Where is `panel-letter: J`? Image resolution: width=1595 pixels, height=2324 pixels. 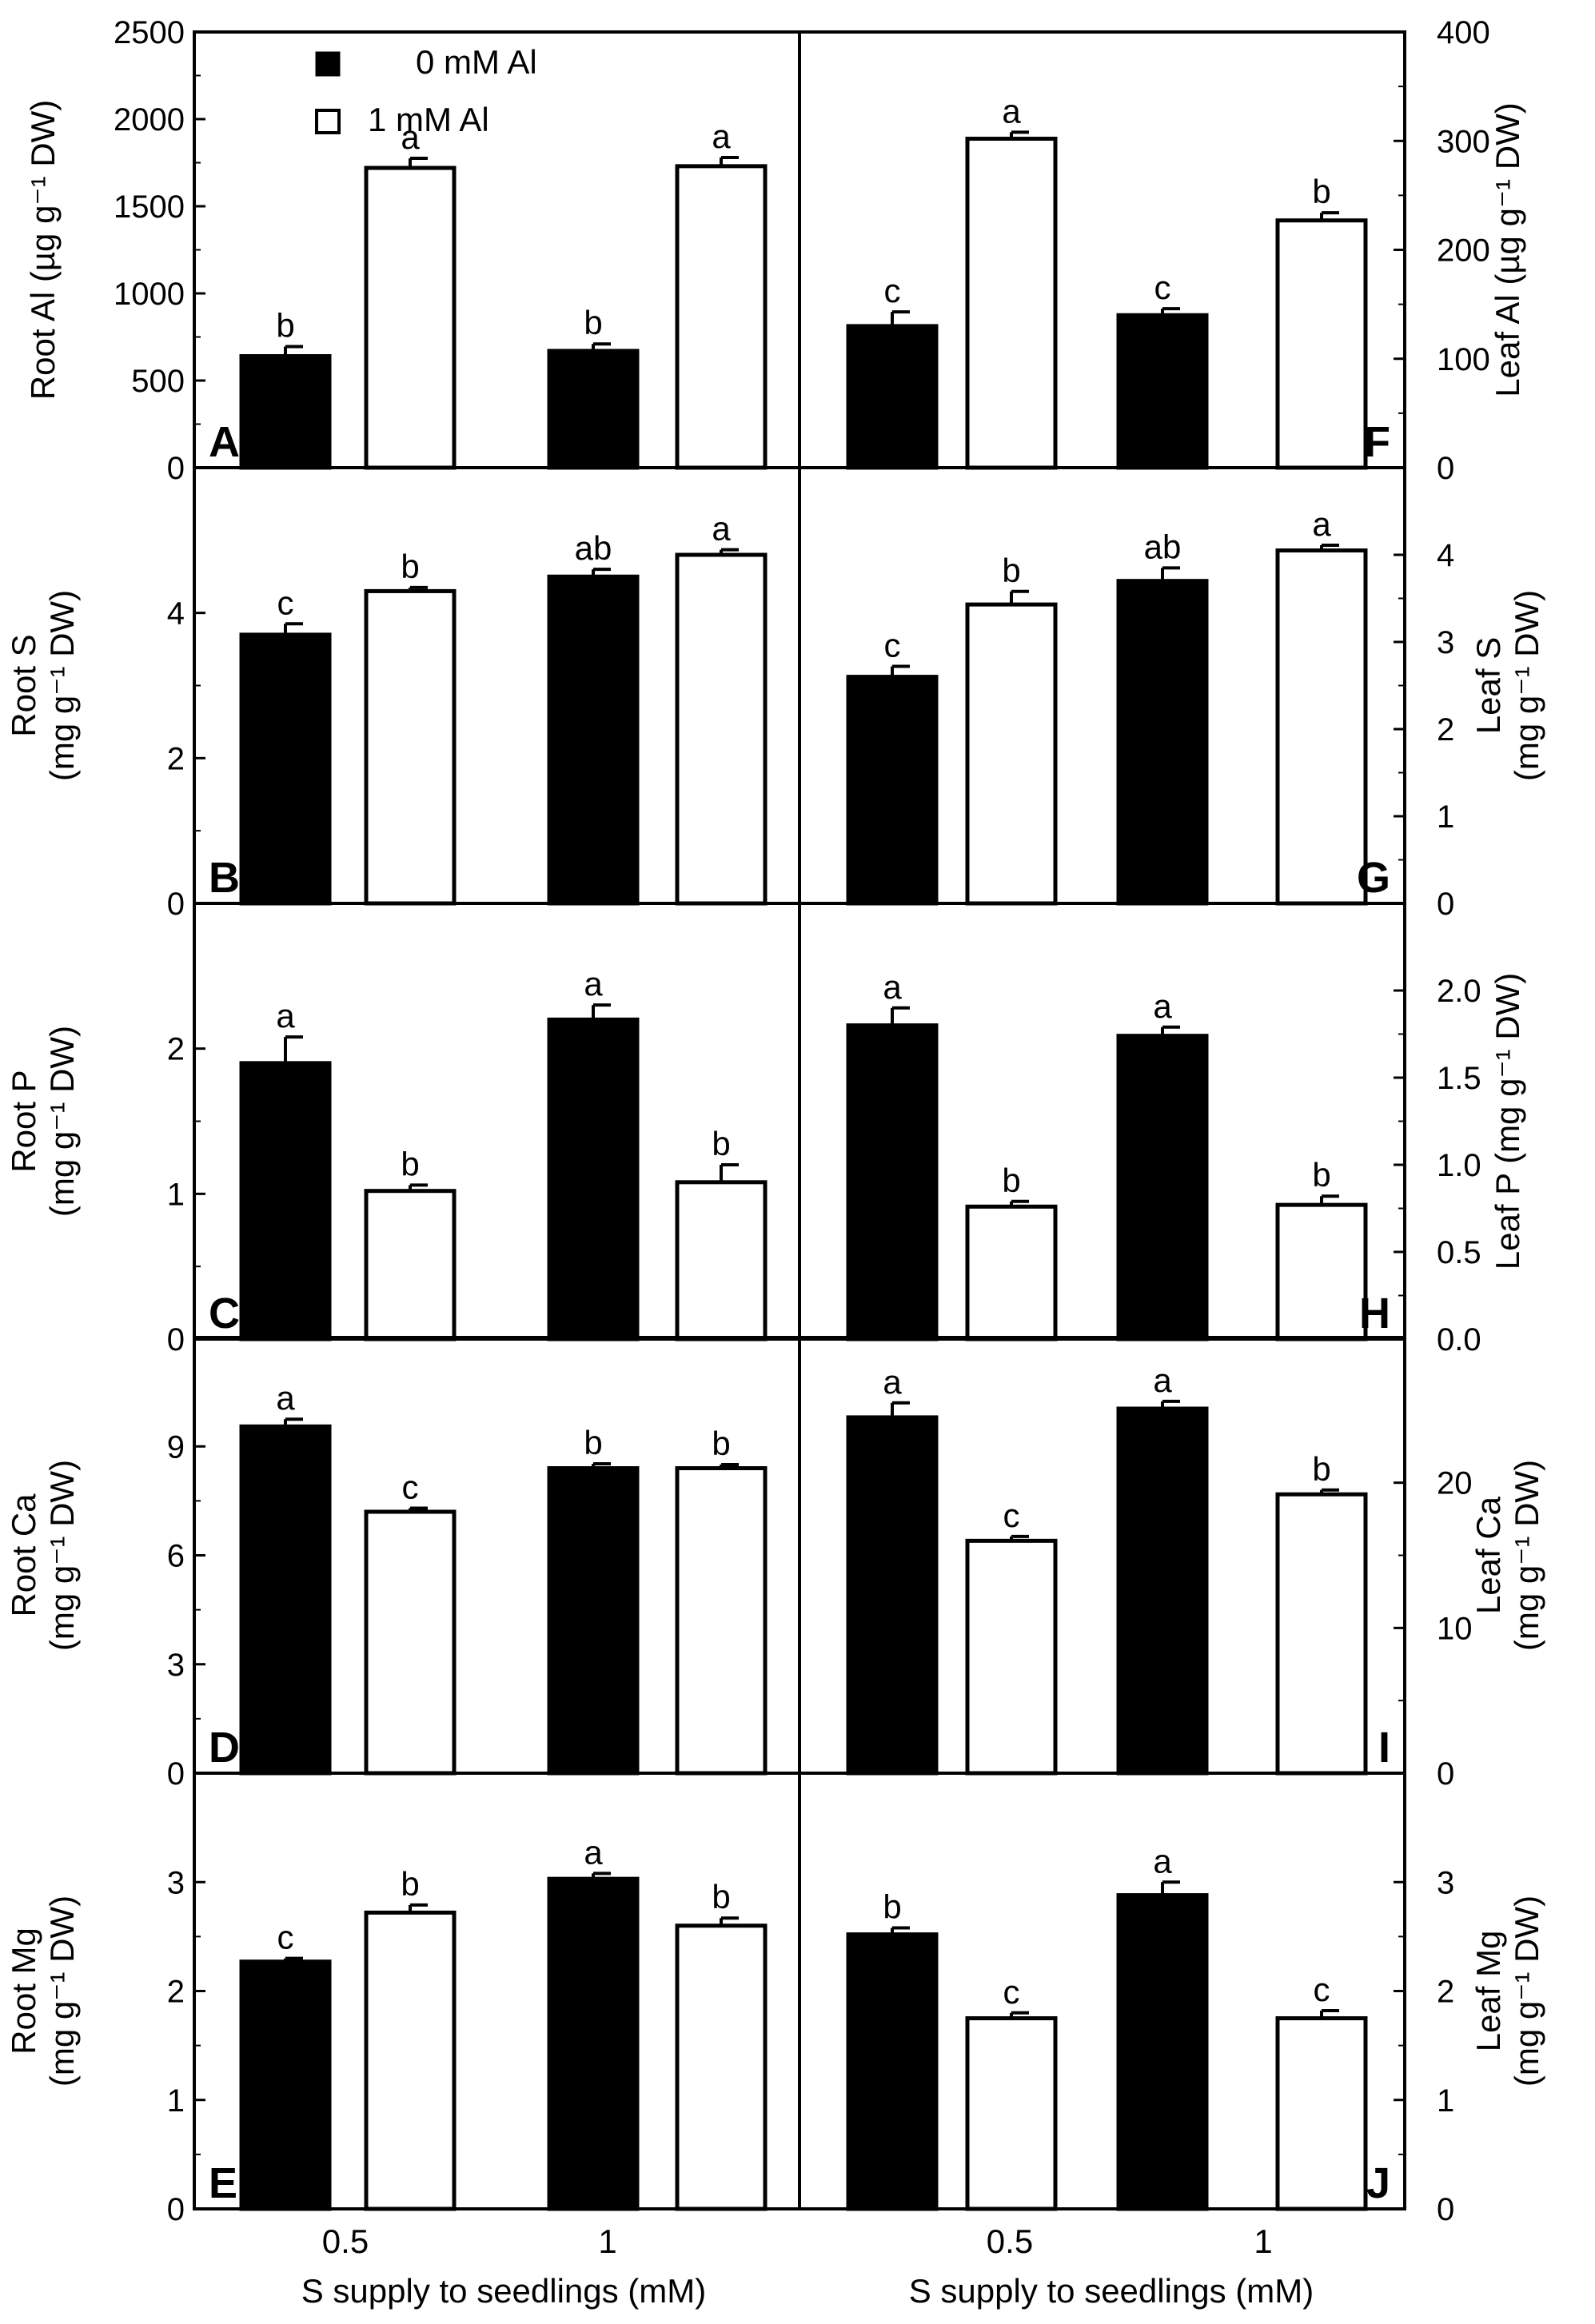
panel-letter: J is located at coordinates (1378, 2183).